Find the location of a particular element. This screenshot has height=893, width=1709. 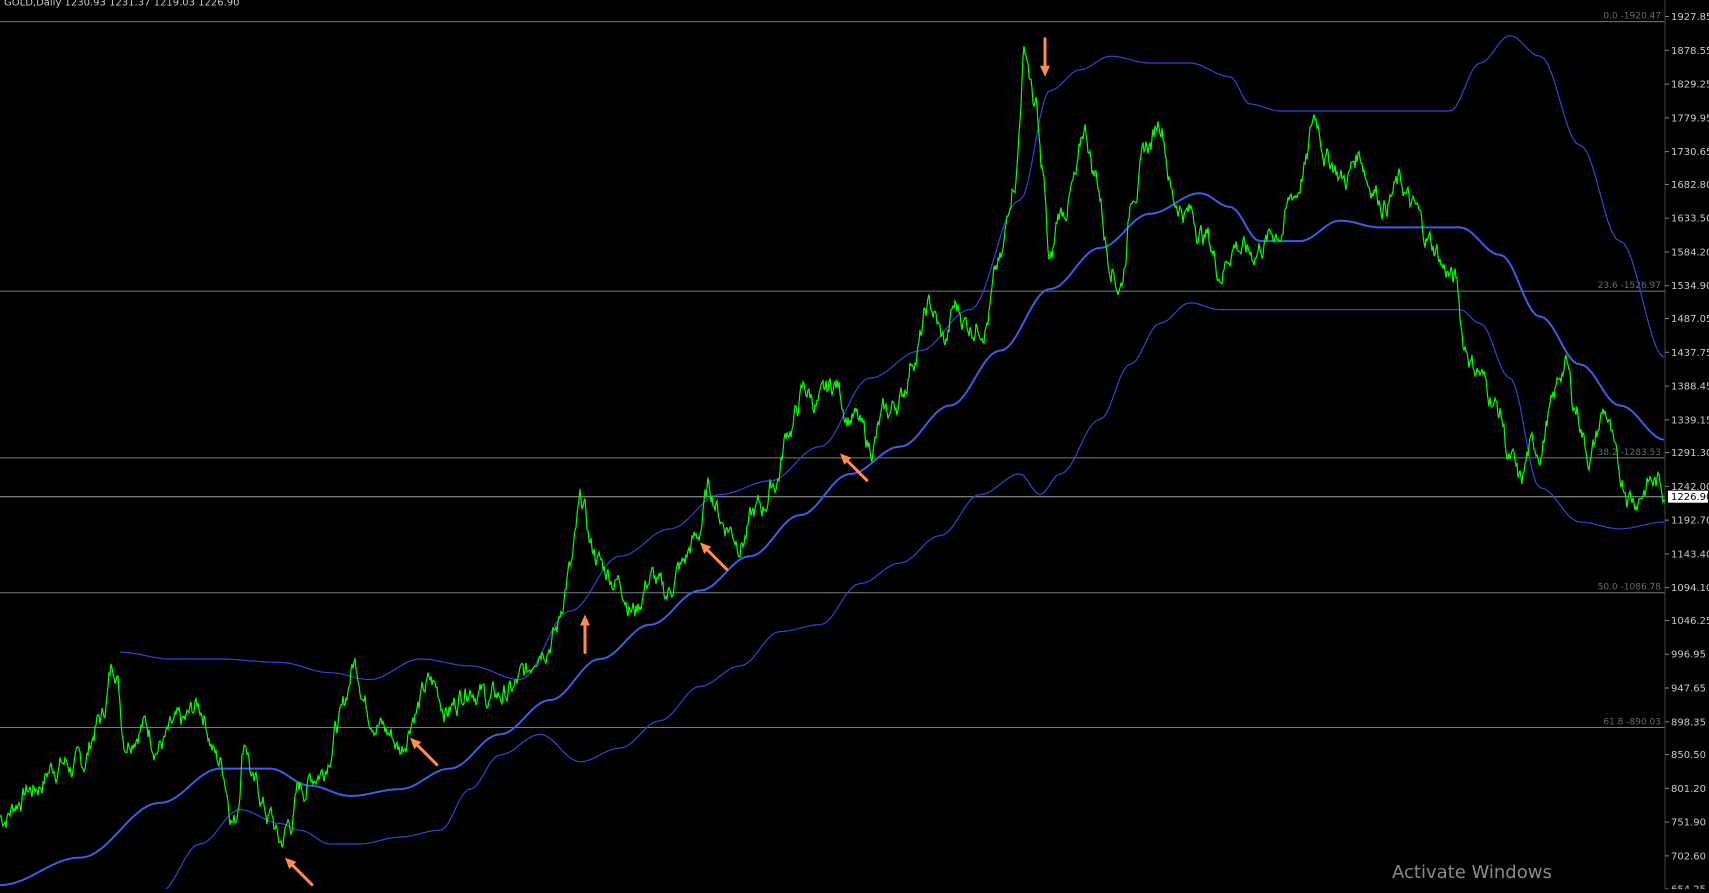

last-price-label: 1226.90 is located at coordinates (1690, 497).